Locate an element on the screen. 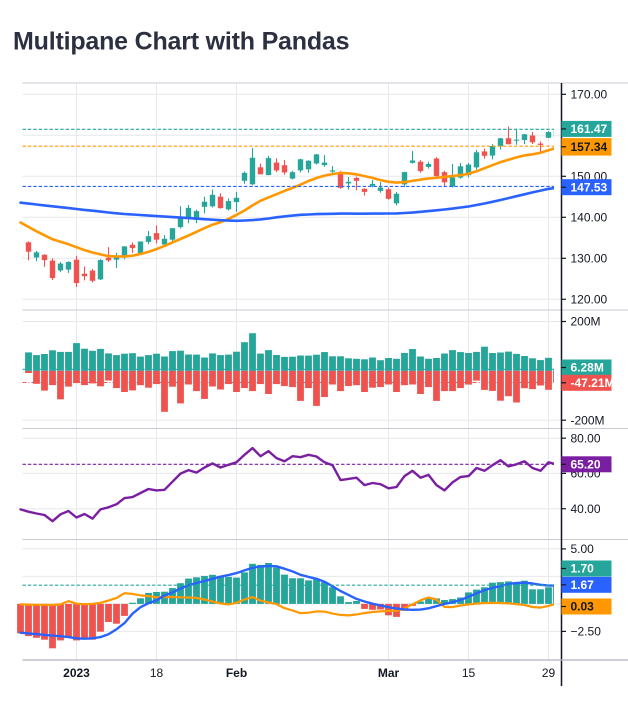 This screenshot has height=724, width=628. svg-text: 40.00 is located at coordinates (586, 509).